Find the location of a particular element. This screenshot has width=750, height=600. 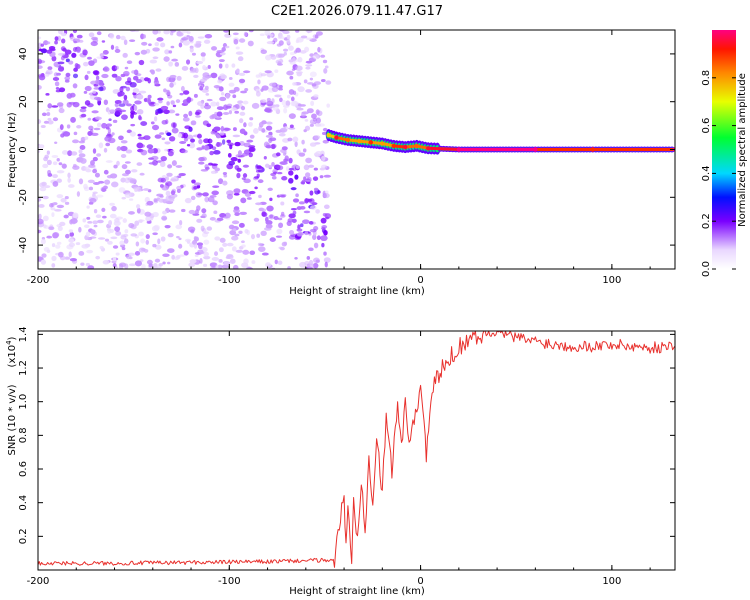

spectrogram-xtick-label: 100 is located at coordinates (611, 280).